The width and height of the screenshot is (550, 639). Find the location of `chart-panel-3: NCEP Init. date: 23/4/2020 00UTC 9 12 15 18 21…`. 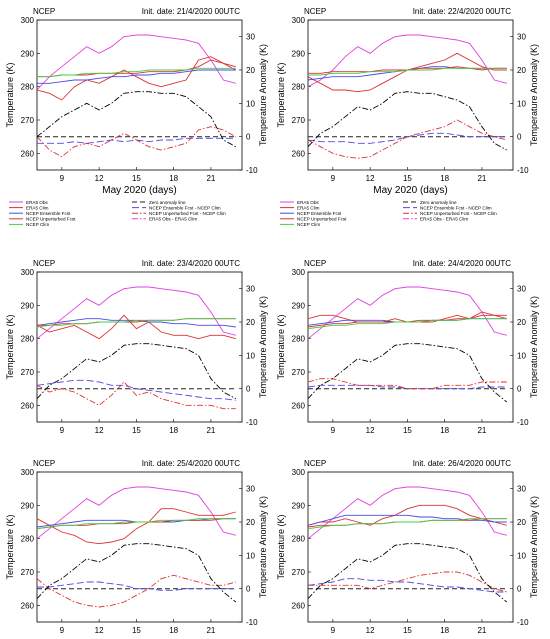

chart-panel-3: NCEP Init. date: 23/4/2020 00UTC 9 12 15 18 21… is located at coordinates (136, 347).